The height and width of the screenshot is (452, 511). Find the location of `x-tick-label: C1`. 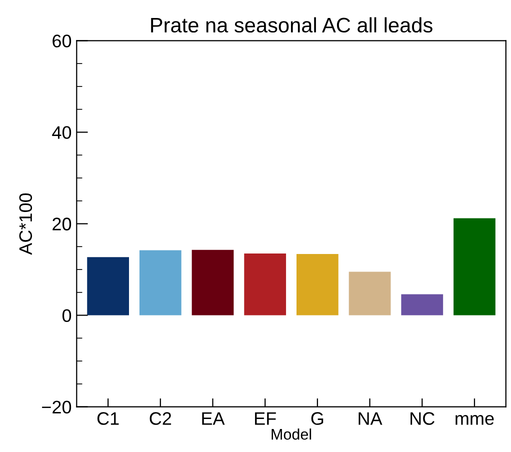

x-tick-label: C1 is located at coordinates (108, 418).